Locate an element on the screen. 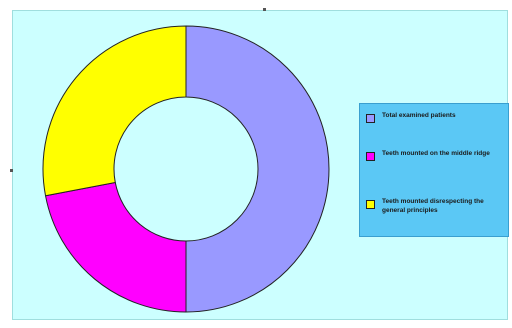 Image resolution: width=512 pixels, height=328 pixels. top-resize-handle is located at coordinates (264, 9).